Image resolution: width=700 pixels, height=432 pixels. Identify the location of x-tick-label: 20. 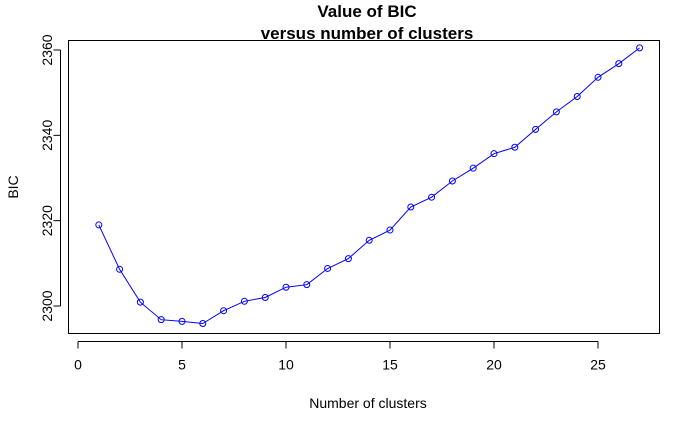
(494, 365).